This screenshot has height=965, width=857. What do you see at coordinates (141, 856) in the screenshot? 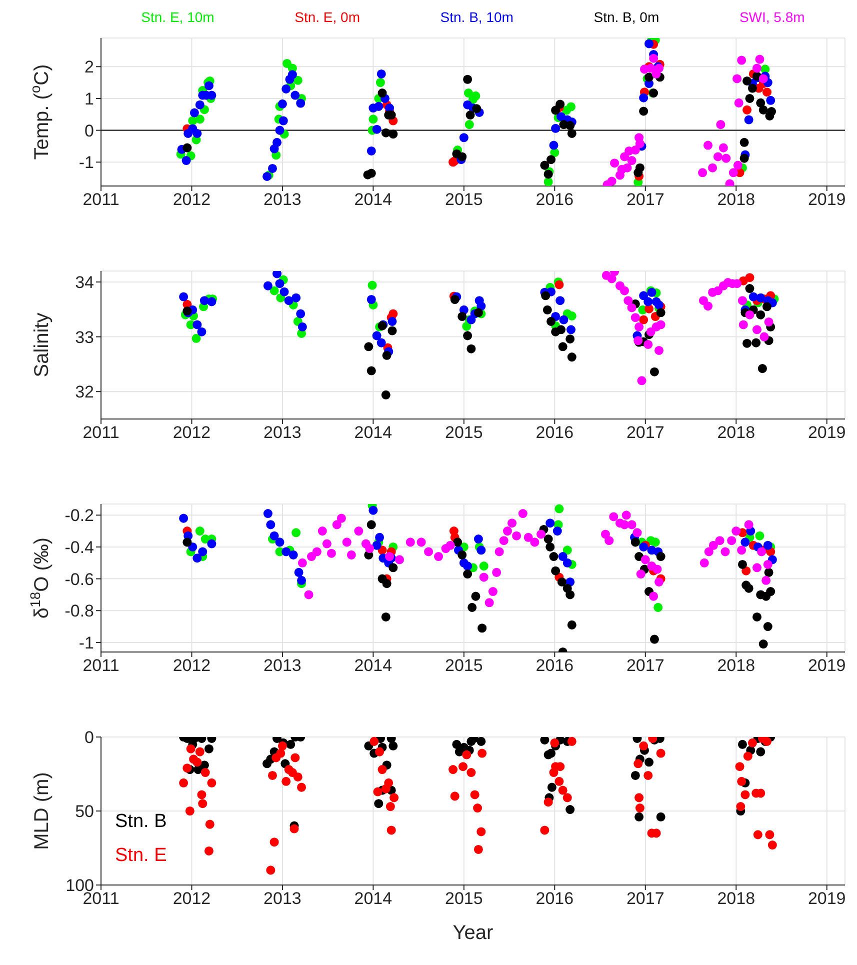
I see `series-label: Stn. E` at bounding box center [141, 856].